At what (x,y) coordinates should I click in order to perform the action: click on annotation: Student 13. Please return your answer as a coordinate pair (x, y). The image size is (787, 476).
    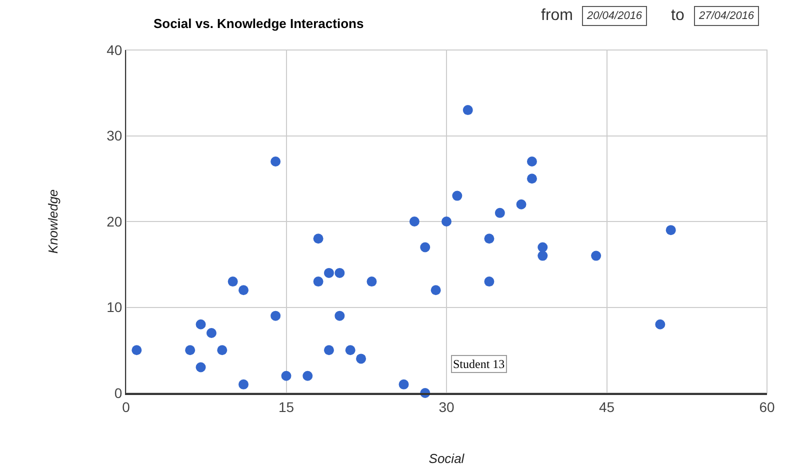
    Looking at the image, I should click on (479, 364).